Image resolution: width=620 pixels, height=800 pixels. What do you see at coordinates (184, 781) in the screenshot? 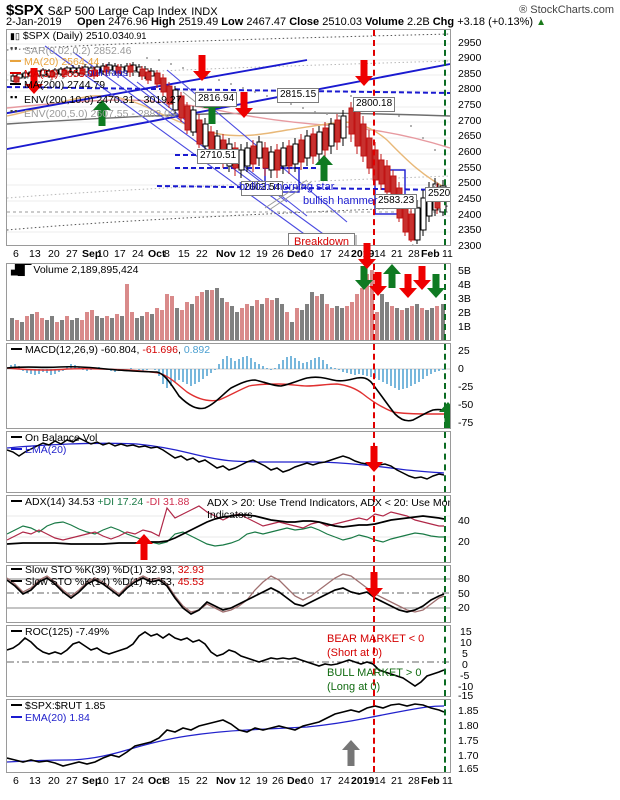
I see `date-tick-label: 15` at bounding box center [184, 781].